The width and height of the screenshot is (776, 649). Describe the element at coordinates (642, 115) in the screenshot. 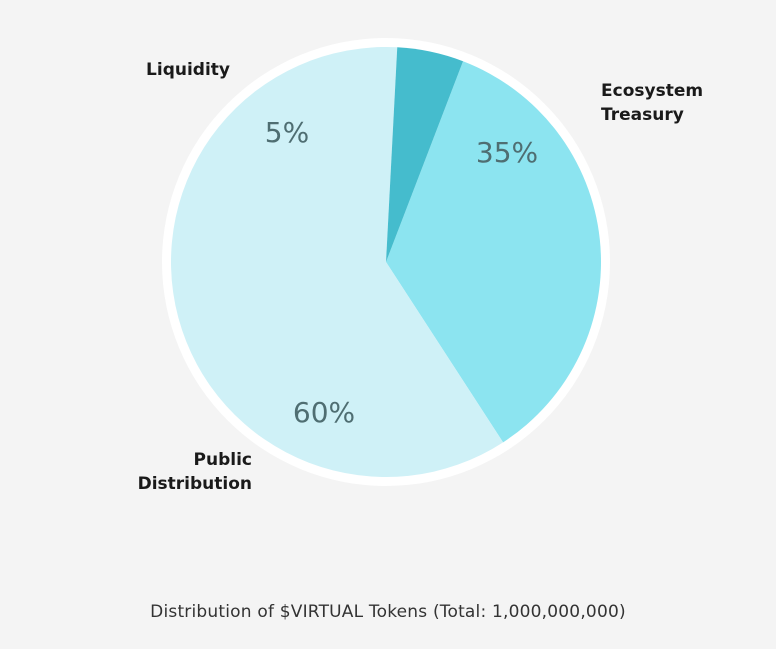

I see `category-label-line: Treasury` at that location.